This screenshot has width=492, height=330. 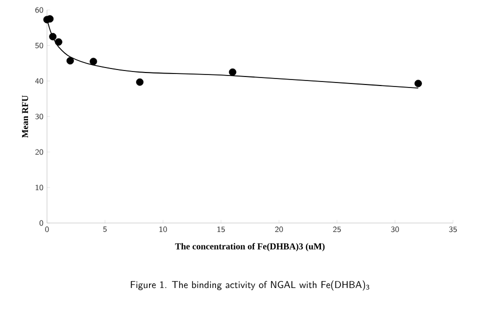 What do you see at coordinates (250, 285) in the screenshot?
I see `caption: Figure 1. The binding activity of NGAL with Fe(DHBA)$_{3}$` at bounding box center [250, 285].